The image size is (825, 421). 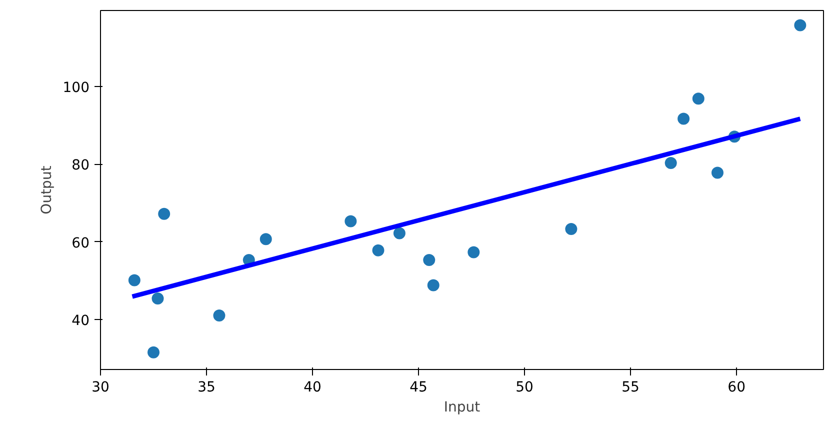 What do you see at coordinates (313, 388) in the screenshot?
I see `x-tick-label: 40` at bounding box center [313, 388].